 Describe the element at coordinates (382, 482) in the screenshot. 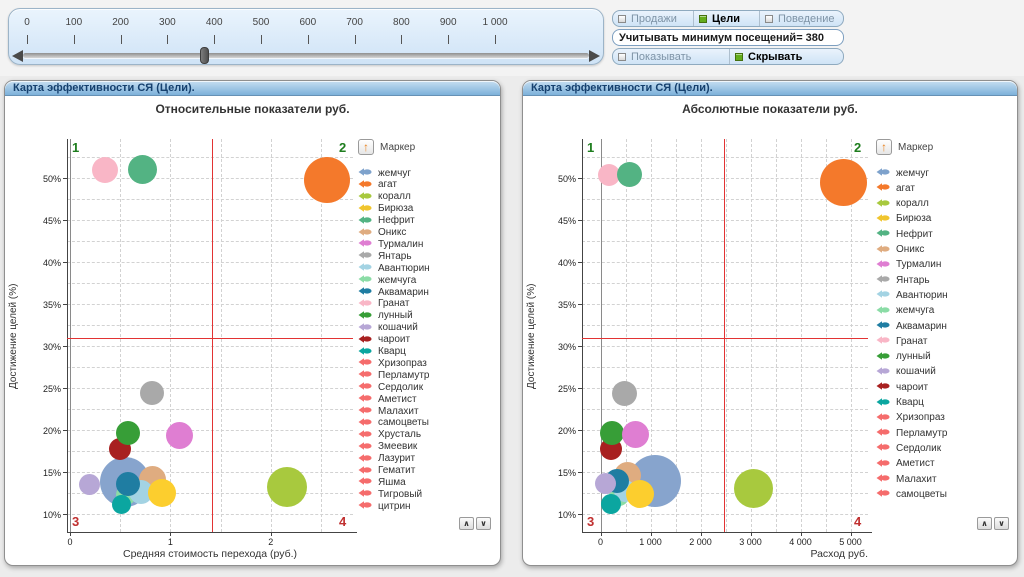

I see `legend-item-Яшма: Яшма` at that location.